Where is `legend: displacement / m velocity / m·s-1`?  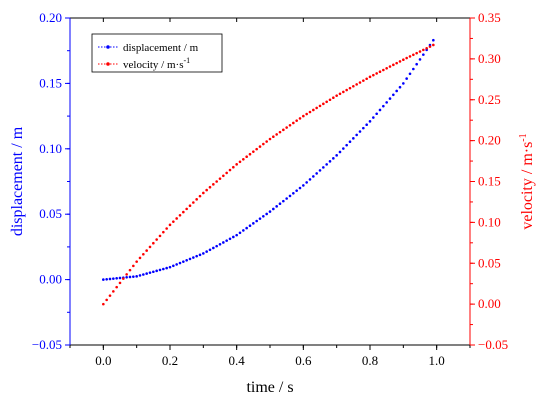
legend: displacement / m velocity / m·s-1 is located at coordinates (157, 53).